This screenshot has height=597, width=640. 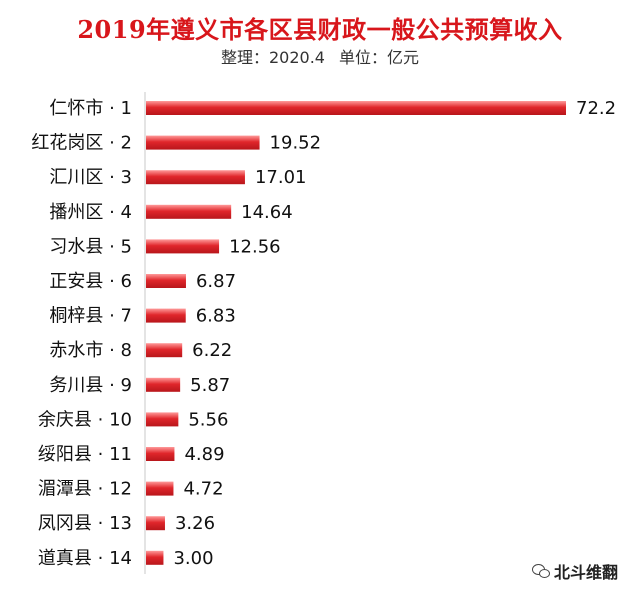 What do you see at coordinates (212, 350) in the screenshot?
I see `value-label: 6.22` at bounding box center [212, 350].